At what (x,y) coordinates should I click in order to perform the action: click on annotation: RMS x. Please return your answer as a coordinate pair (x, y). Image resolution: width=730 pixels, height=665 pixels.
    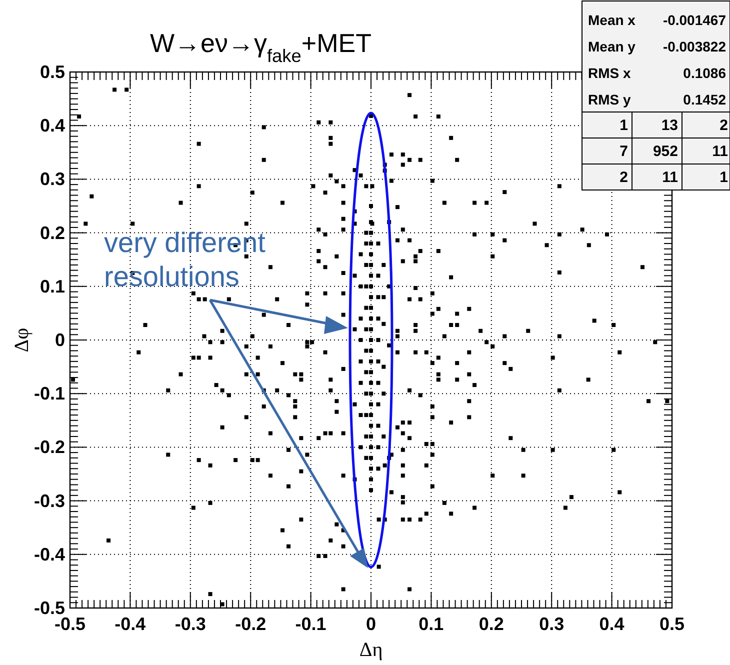
    Looking at the image, I should click on (609, 73).